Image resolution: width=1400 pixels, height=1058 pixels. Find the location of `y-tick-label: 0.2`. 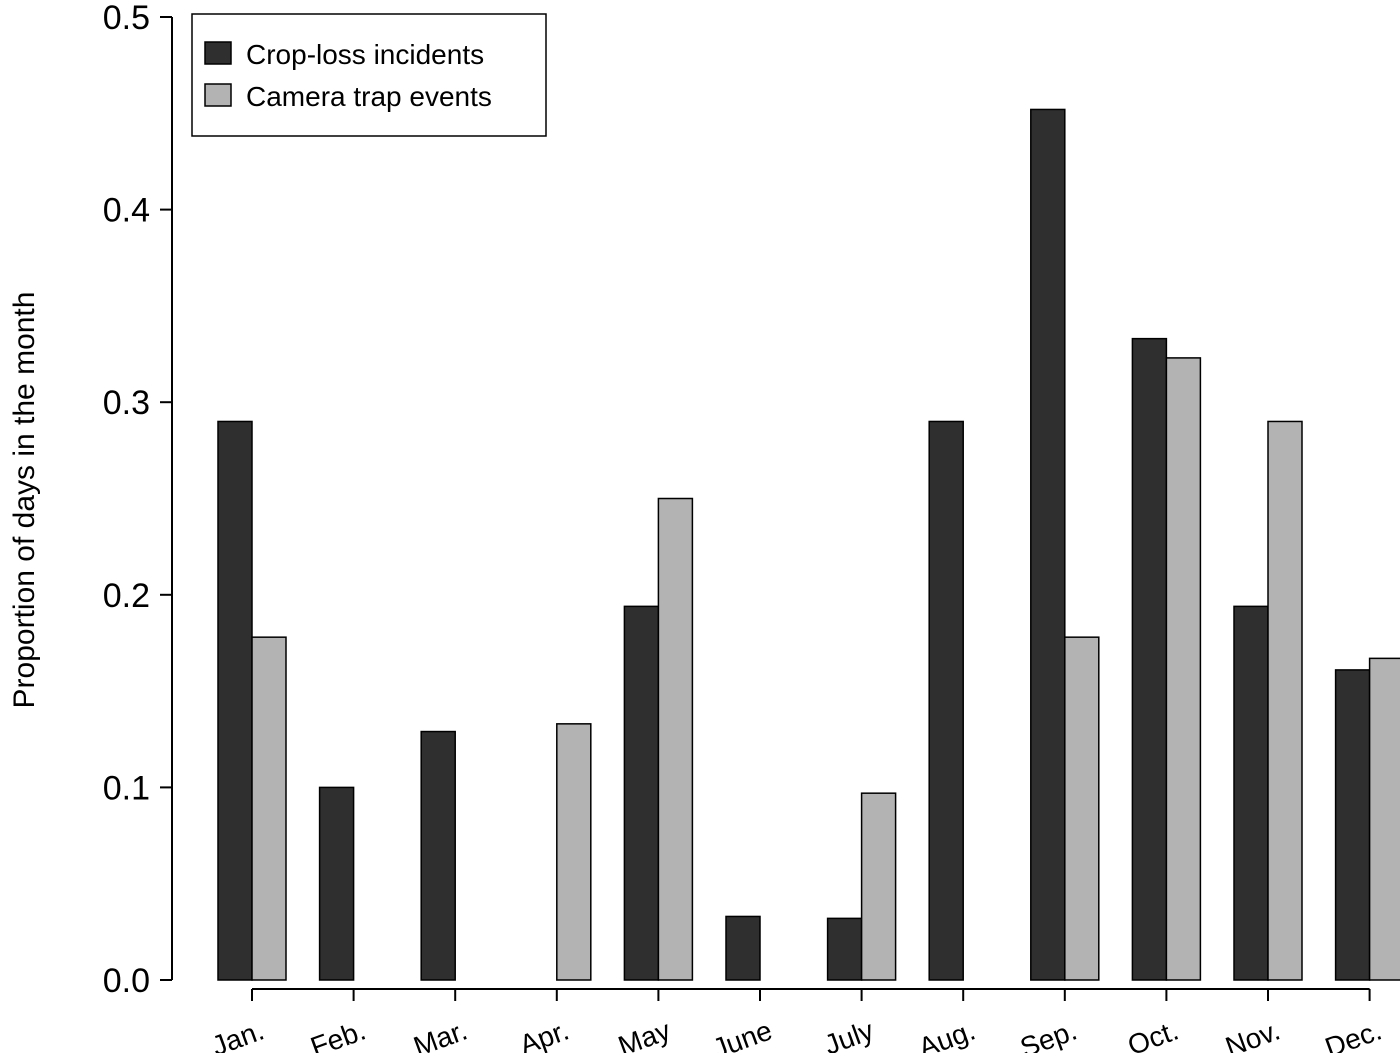

y-tick-label: 0.2 is located at coordinates (126, 596).